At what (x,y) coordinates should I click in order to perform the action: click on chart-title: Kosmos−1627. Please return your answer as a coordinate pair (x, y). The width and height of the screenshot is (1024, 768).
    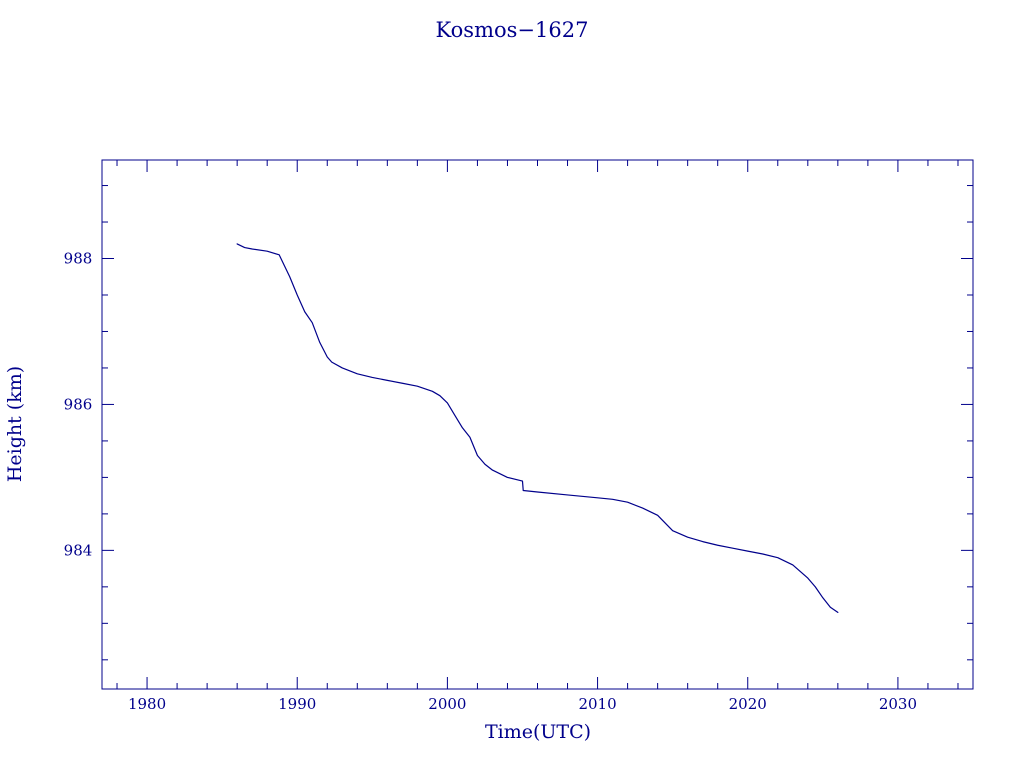
    Looking at the image, I should click on (512, 30).